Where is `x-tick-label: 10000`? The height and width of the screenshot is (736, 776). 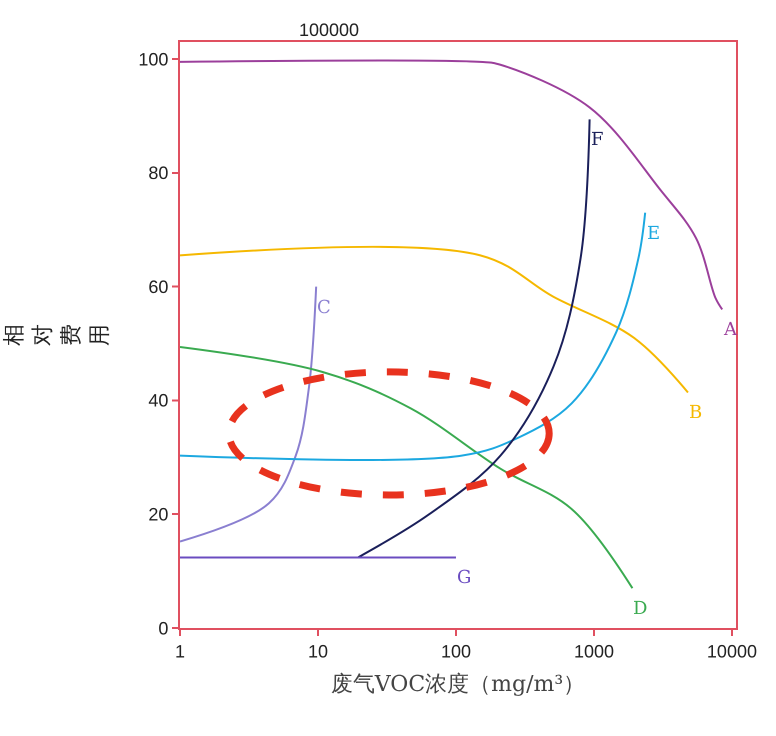
x-tick-label: 10000 is located at coordinates (731, 652).